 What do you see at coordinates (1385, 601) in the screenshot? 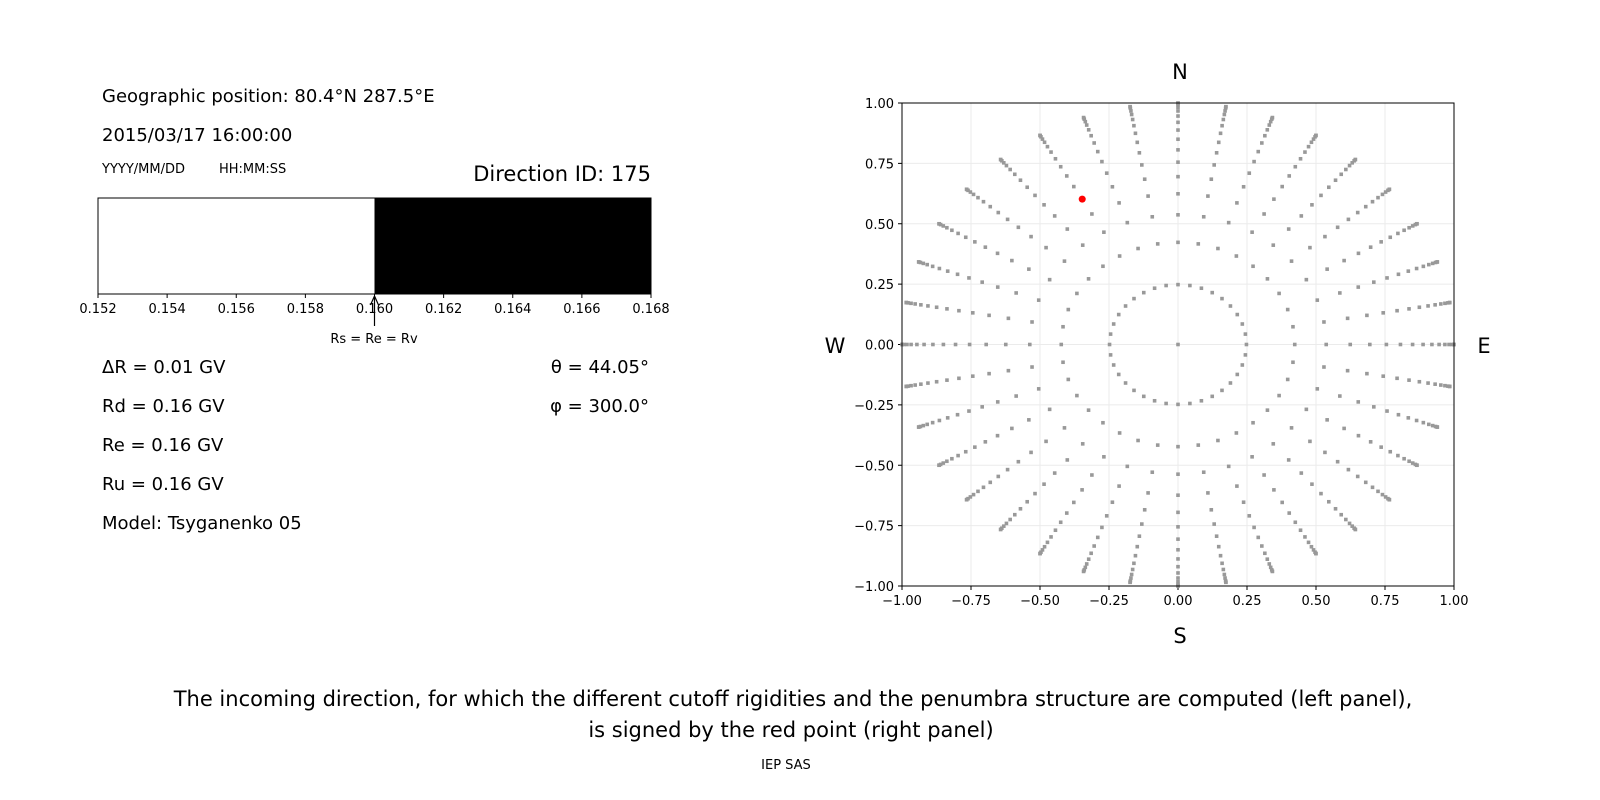
I see `x-tick-label: 0.75` at bounding box center [1385, 601].